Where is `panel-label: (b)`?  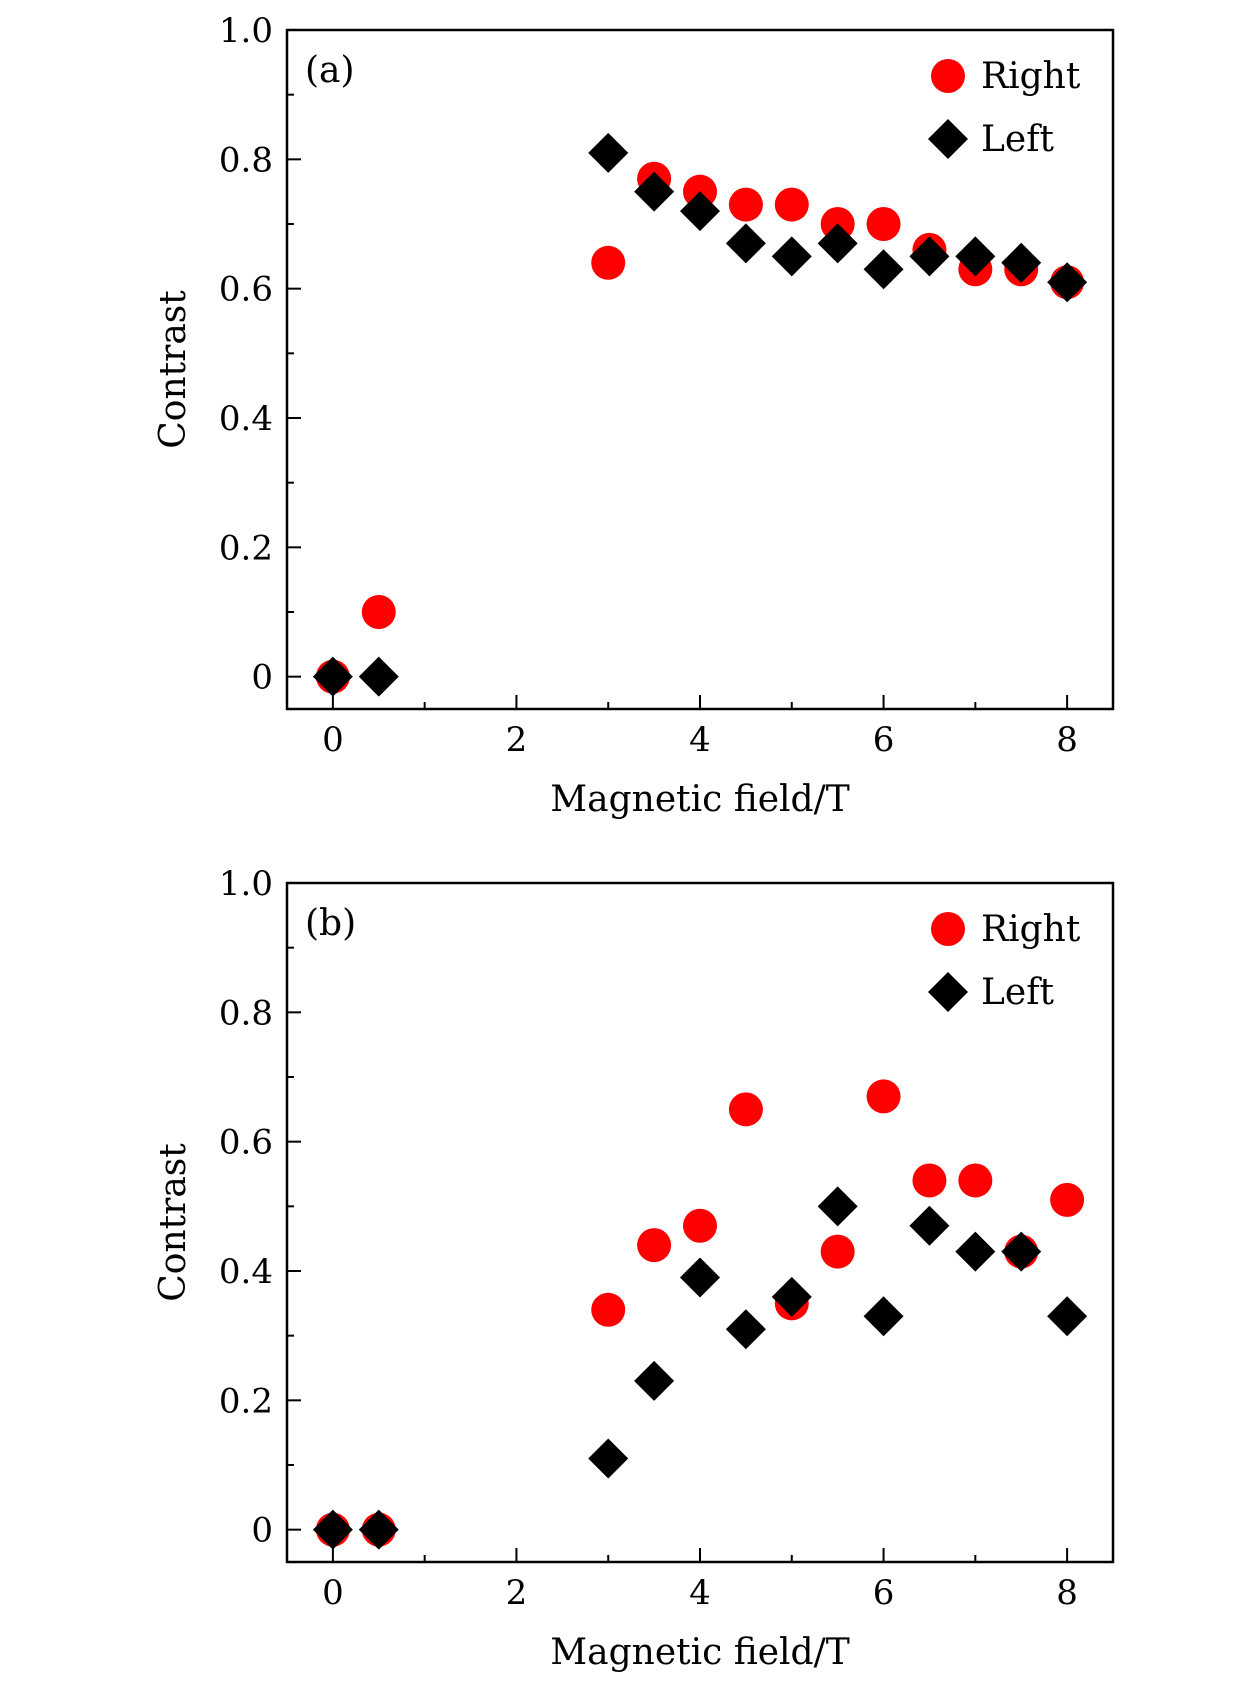
panel-label: (b) is located at coordinates (330, 923).